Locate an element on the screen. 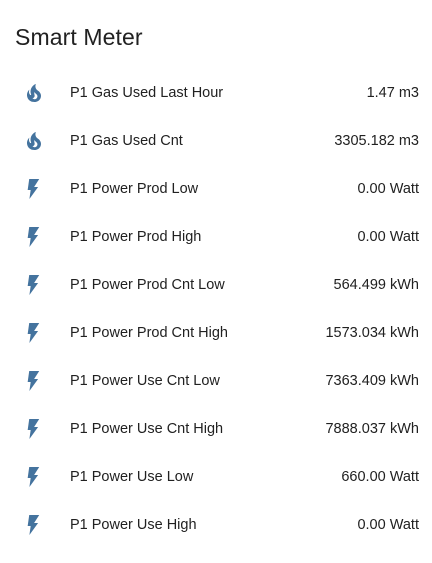 The height and width of the screenshot is (563, 432). entity-row: P1 Gas Used Last Hour 1.47 m3 is located at coordinates (216, 93).